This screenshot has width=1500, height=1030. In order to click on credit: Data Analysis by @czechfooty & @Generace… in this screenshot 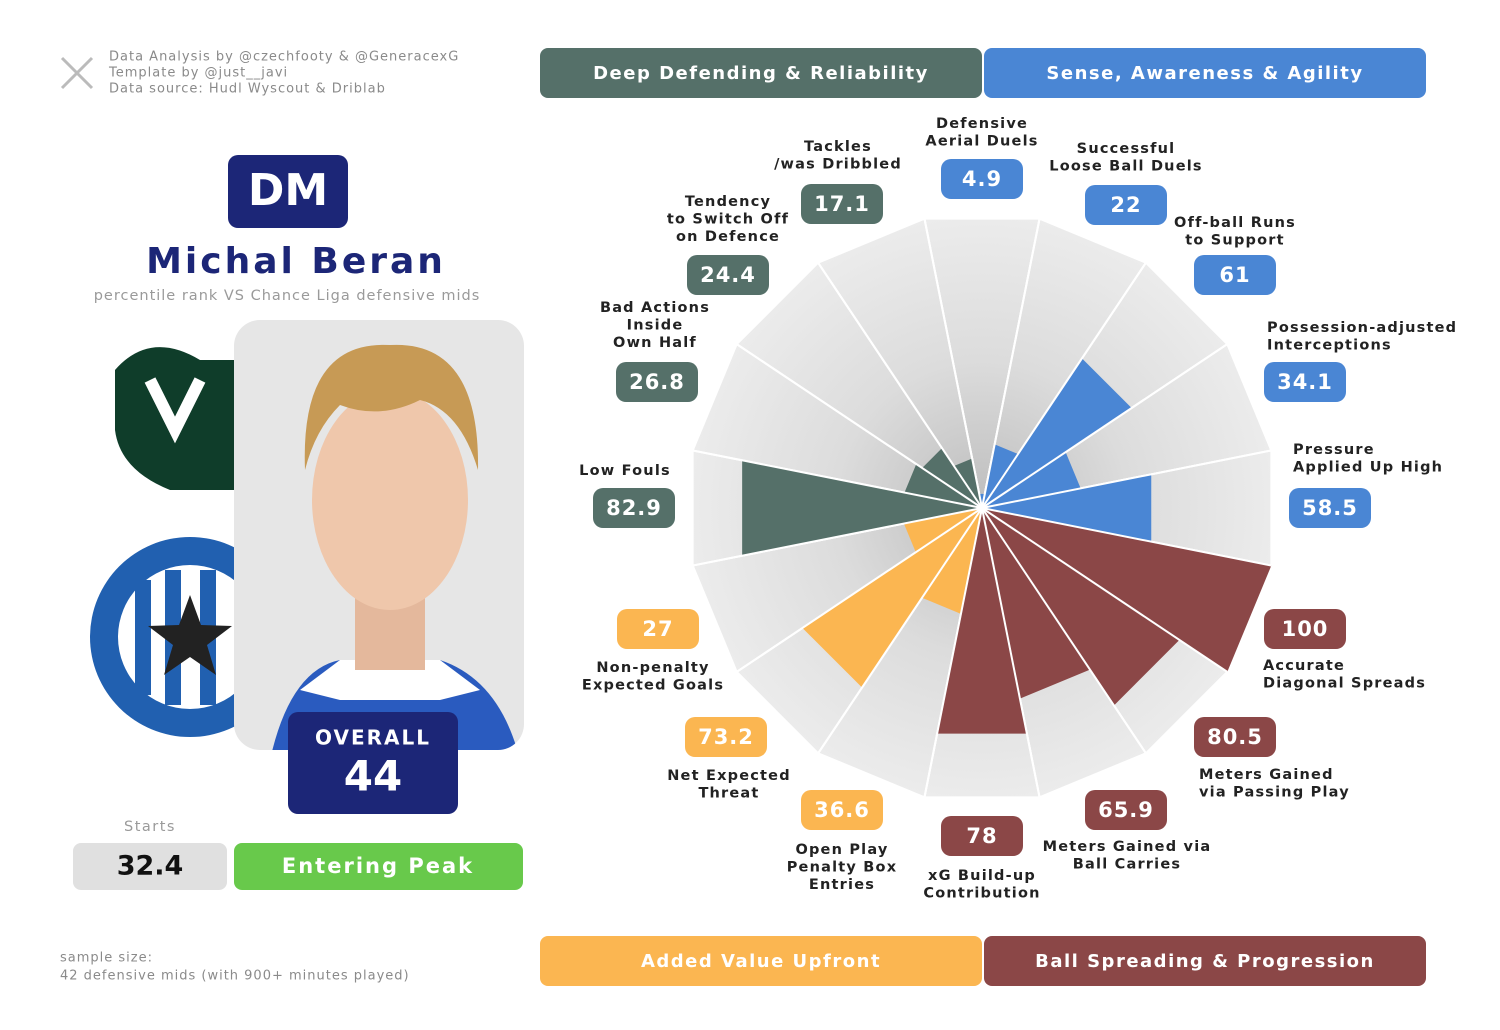, I will do `click(284, 57)`.